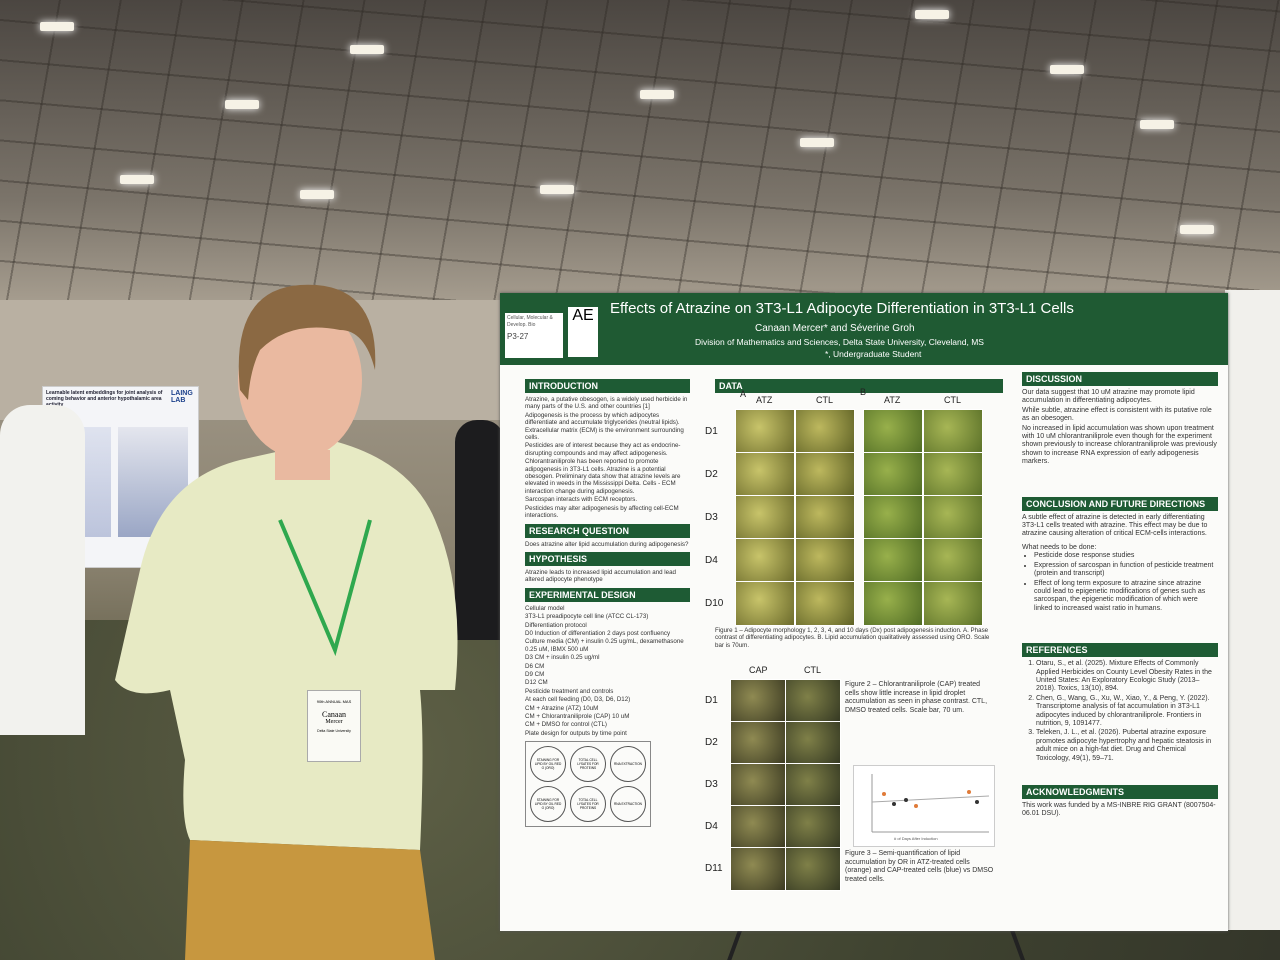 The image size is (1280, 960). Describe the element at coordinates (1120, 379) in the screenshot. I see `section-heading: DISCUSSION` at that location.